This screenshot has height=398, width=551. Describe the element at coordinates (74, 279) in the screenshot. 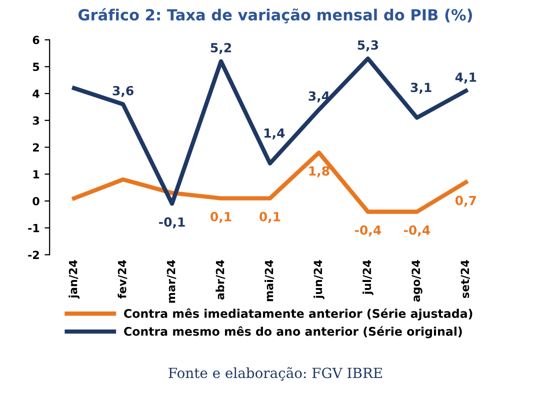

I see `x-tick-label: jan/24` at that location.